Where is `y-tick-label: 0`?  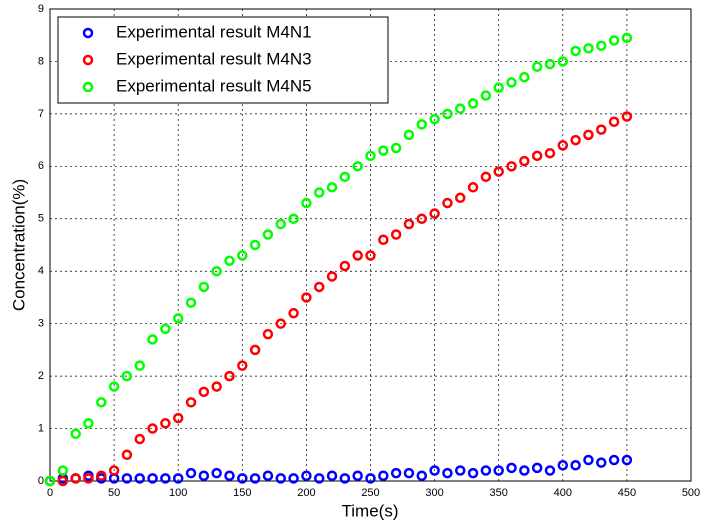 y-tick-label: 0 is located at coordinates (41, 481).